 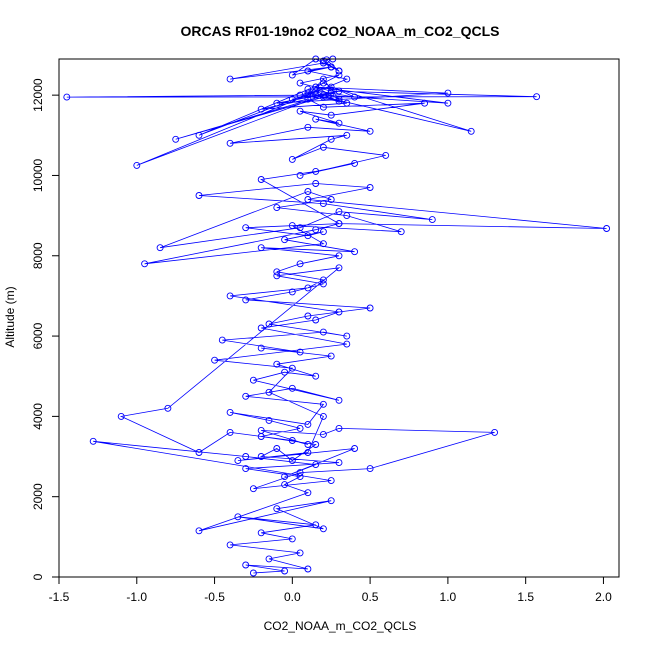 What do you see at coordinates (340, 626) in the screenshot?
I see `x-axis-label: CO2_NOAA_m_CO2_QCLS` at bounding box center [340, 626].